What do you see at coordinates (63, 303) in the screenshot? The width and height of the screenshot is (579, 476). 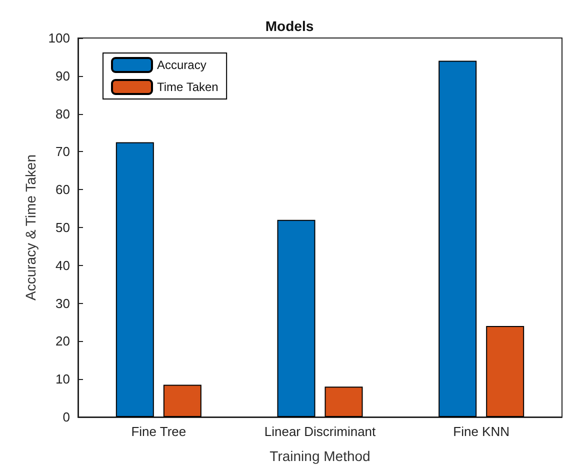 I see `y-tick-label: 30` at bounding box center [63, 303].